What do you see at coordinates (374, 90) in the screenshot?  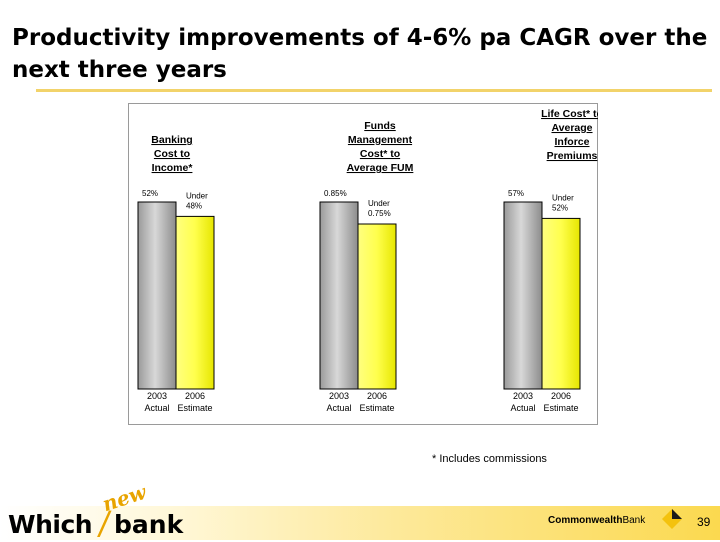 I see `title-underline` at bounding box center [374, 90].